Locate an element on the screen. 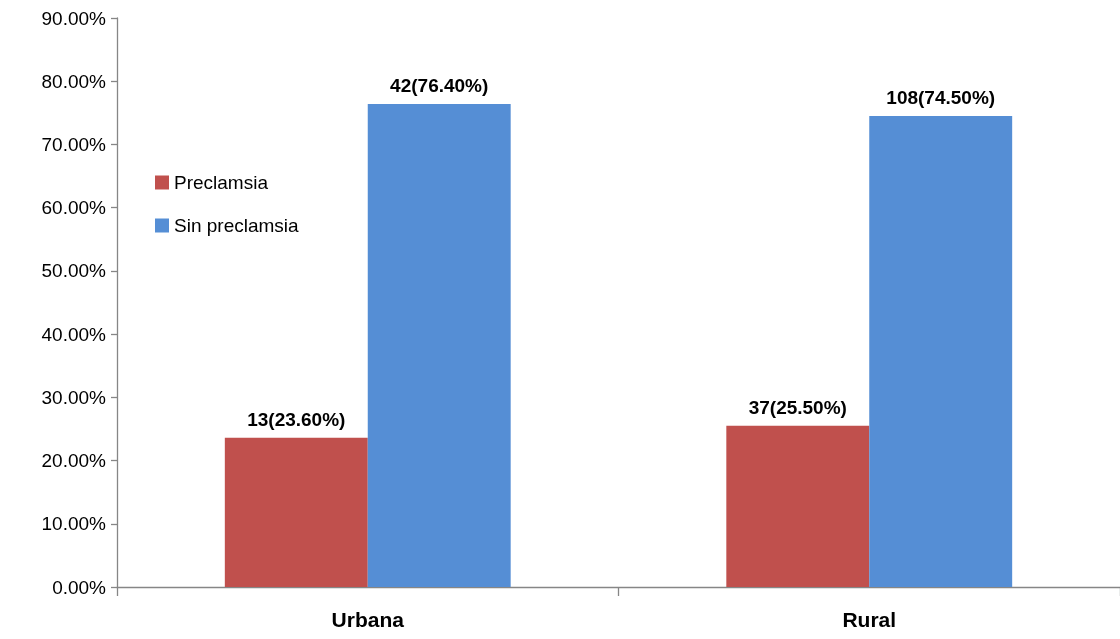 The image size is (1120, 639). y-tick-label: 30.00% is located at coordinates (74, 397).